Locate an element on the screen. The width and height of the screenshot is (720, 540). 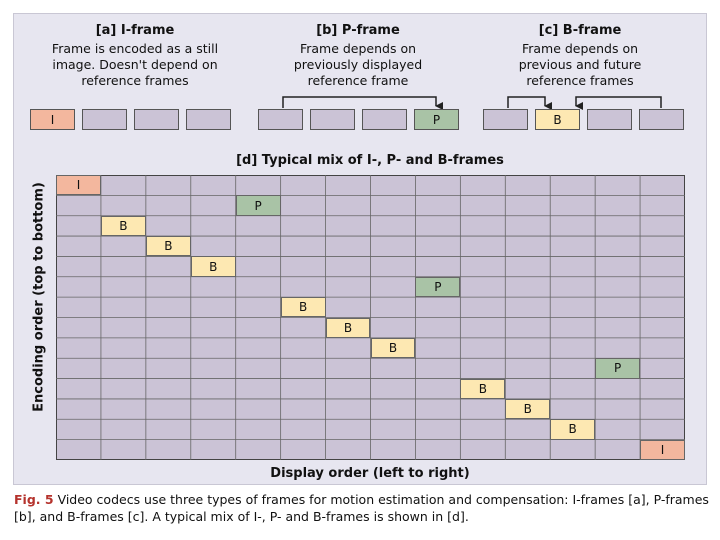
section-desc-line: reference frame is located at coordinates (358, 80).